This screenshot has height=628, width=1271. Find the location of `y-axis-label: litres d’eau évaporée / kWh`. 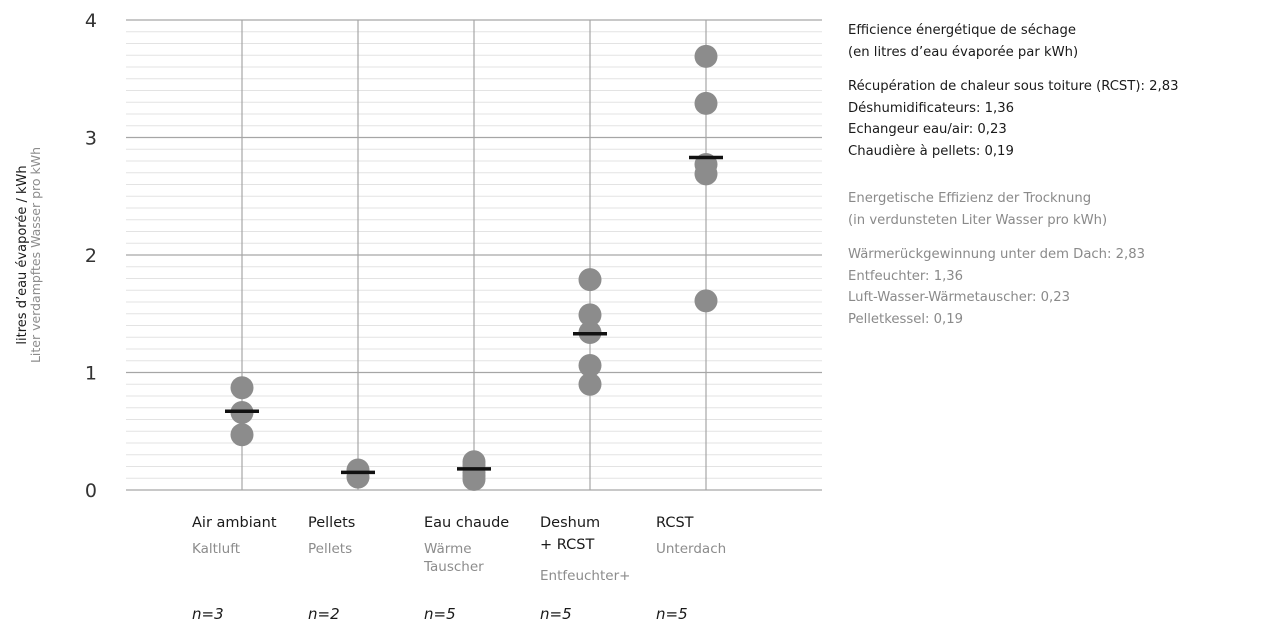

y-axis-label: litres d’eau évaporée / kWh is located at coordinates (22, 254).